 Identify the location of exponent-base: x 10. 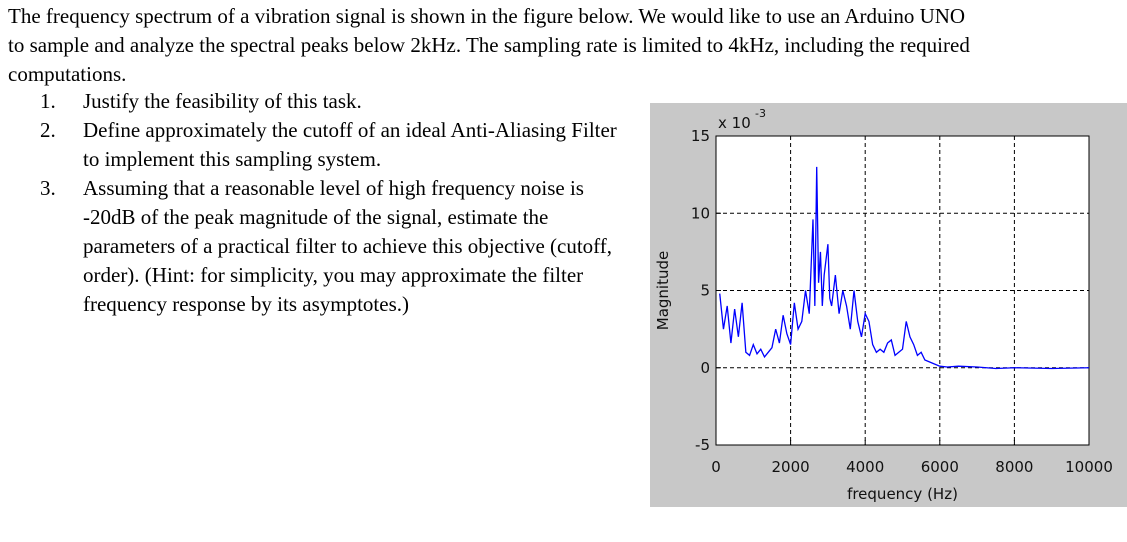
(734, 123).